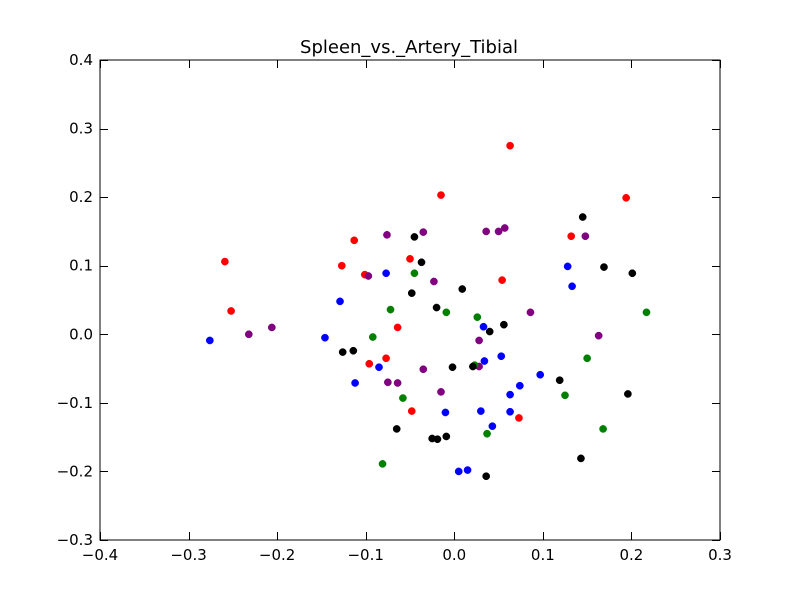 Image resolution: width=800 pixels, height=604 pixels. Describe the element at coordinates (365, 555) in the screenshot. I see `x-tick-label: −0.1` at that location.